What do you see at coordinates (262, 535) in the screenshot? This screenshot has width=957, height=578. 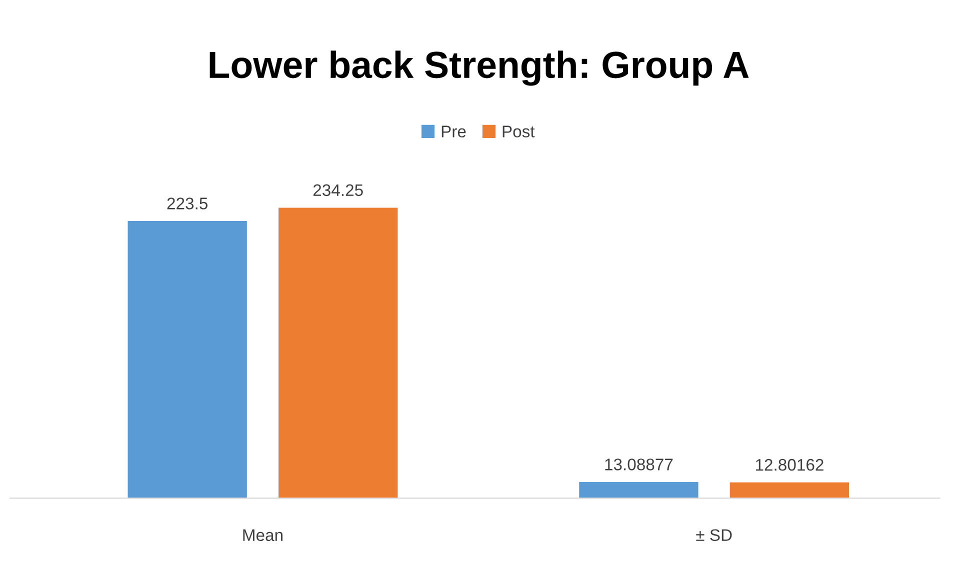 I see `x-tick-label: Mean` at bounding box center [262, 535].